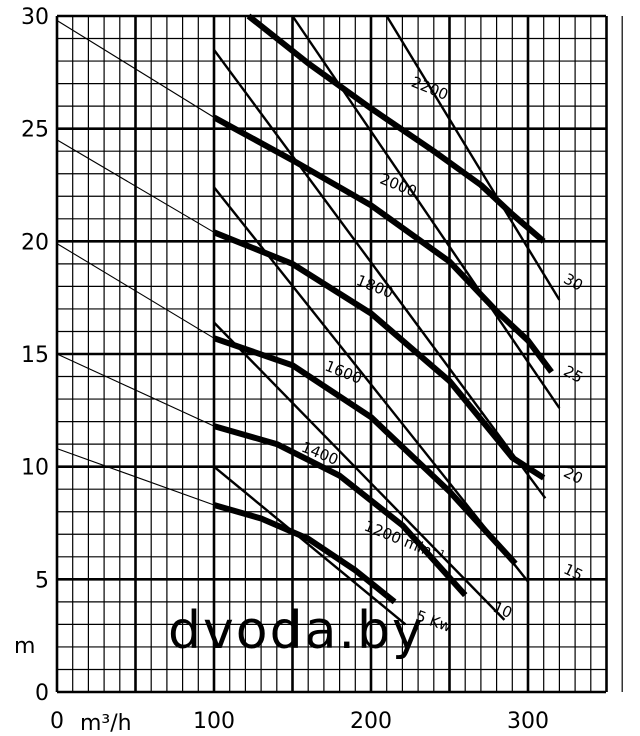 The image size is (640, 736). What do you see at coordinates (375, 286) in the screenshot?
I see `speed-label: 1800` at bounding box center [375, 286].